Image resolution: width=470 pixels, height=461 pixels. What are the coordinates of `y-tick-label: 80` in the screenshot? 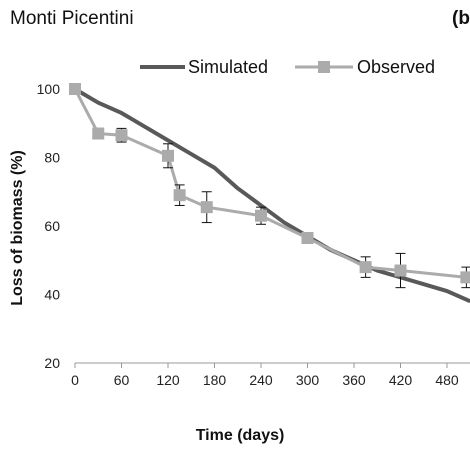 It's located at (52, 158).